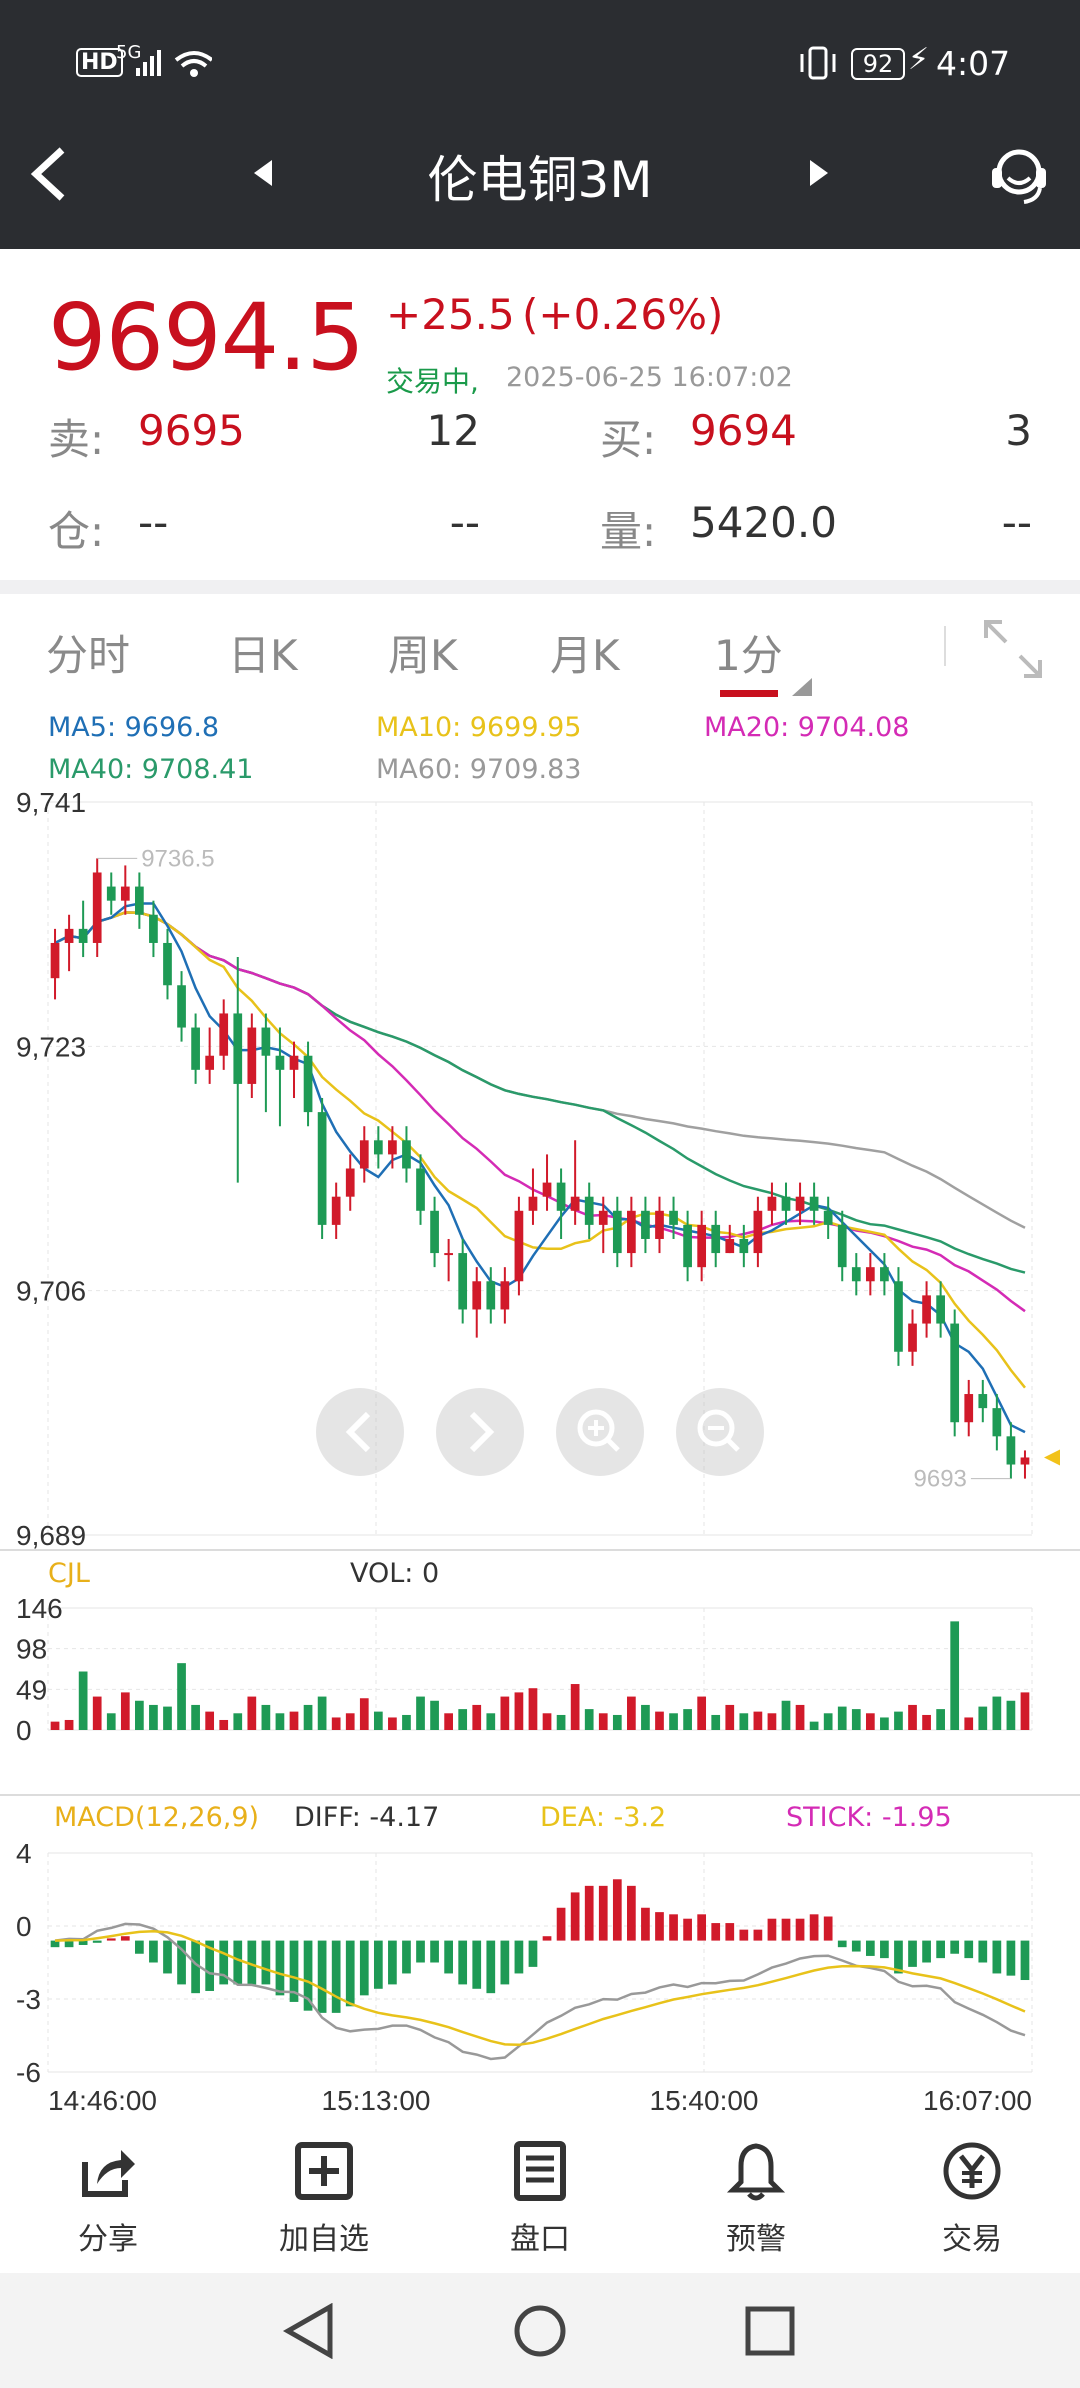 The image size is (1080, 2388). Describe the element at coordinates (450, 314) in the screenshot. I see `price-change: +25.5` at that location.